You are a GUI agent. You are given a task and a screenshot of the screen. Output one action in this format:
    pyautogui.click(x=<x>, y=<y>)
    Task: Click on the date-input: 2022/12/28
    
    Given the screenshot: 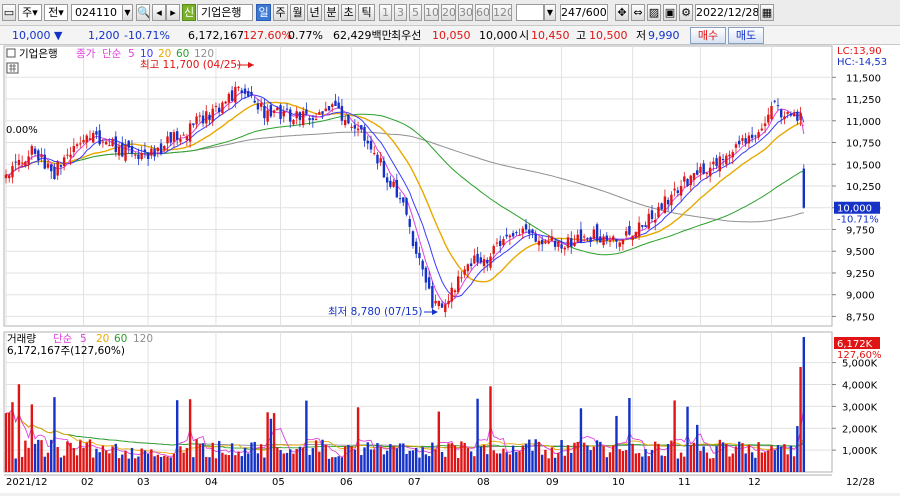 What is the action you would take?
    pyautogui.click(x=727, y=12)
    